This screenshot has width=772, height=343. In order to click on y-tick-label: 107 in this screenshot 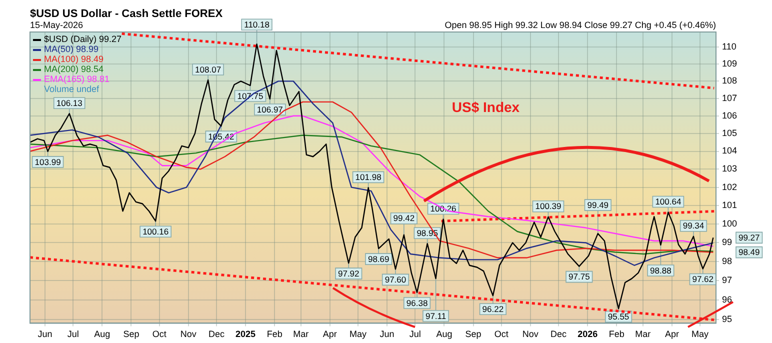, I will do `click(730, 97)`.